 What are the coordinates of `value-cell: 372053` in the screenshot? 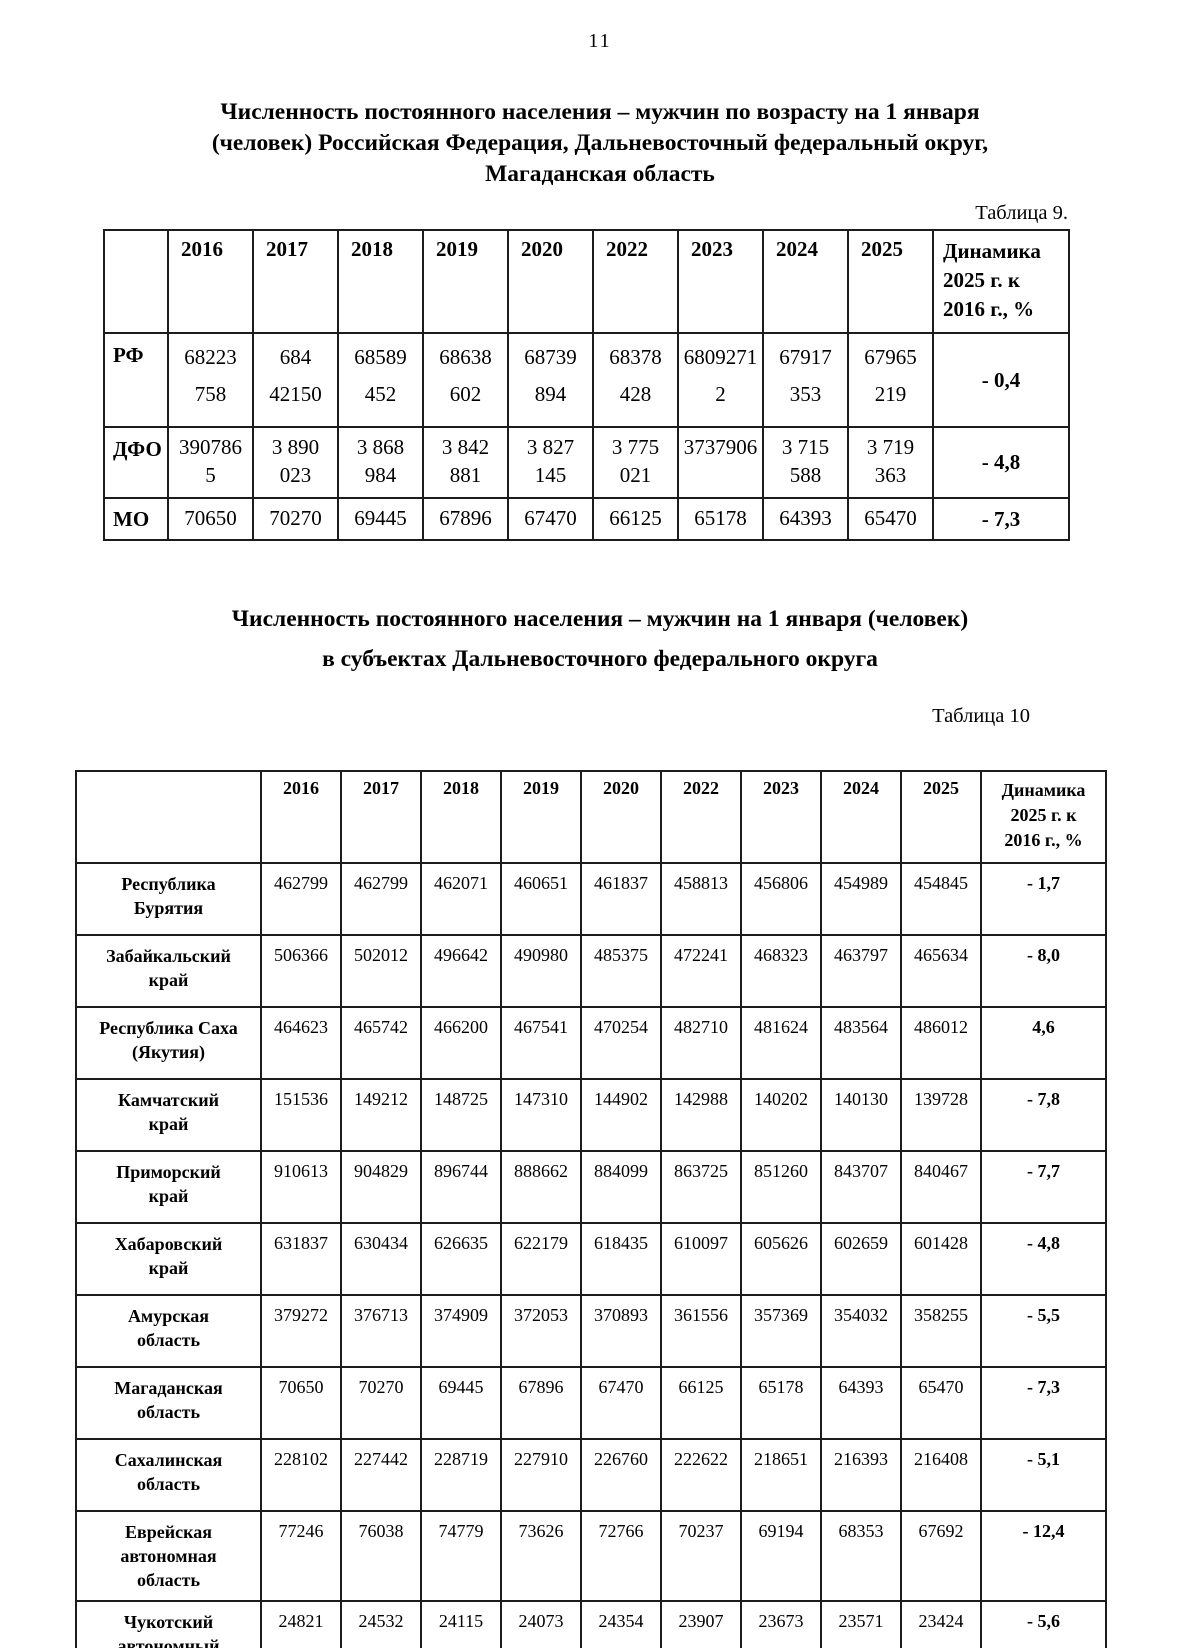 It's located at (541, 1331).